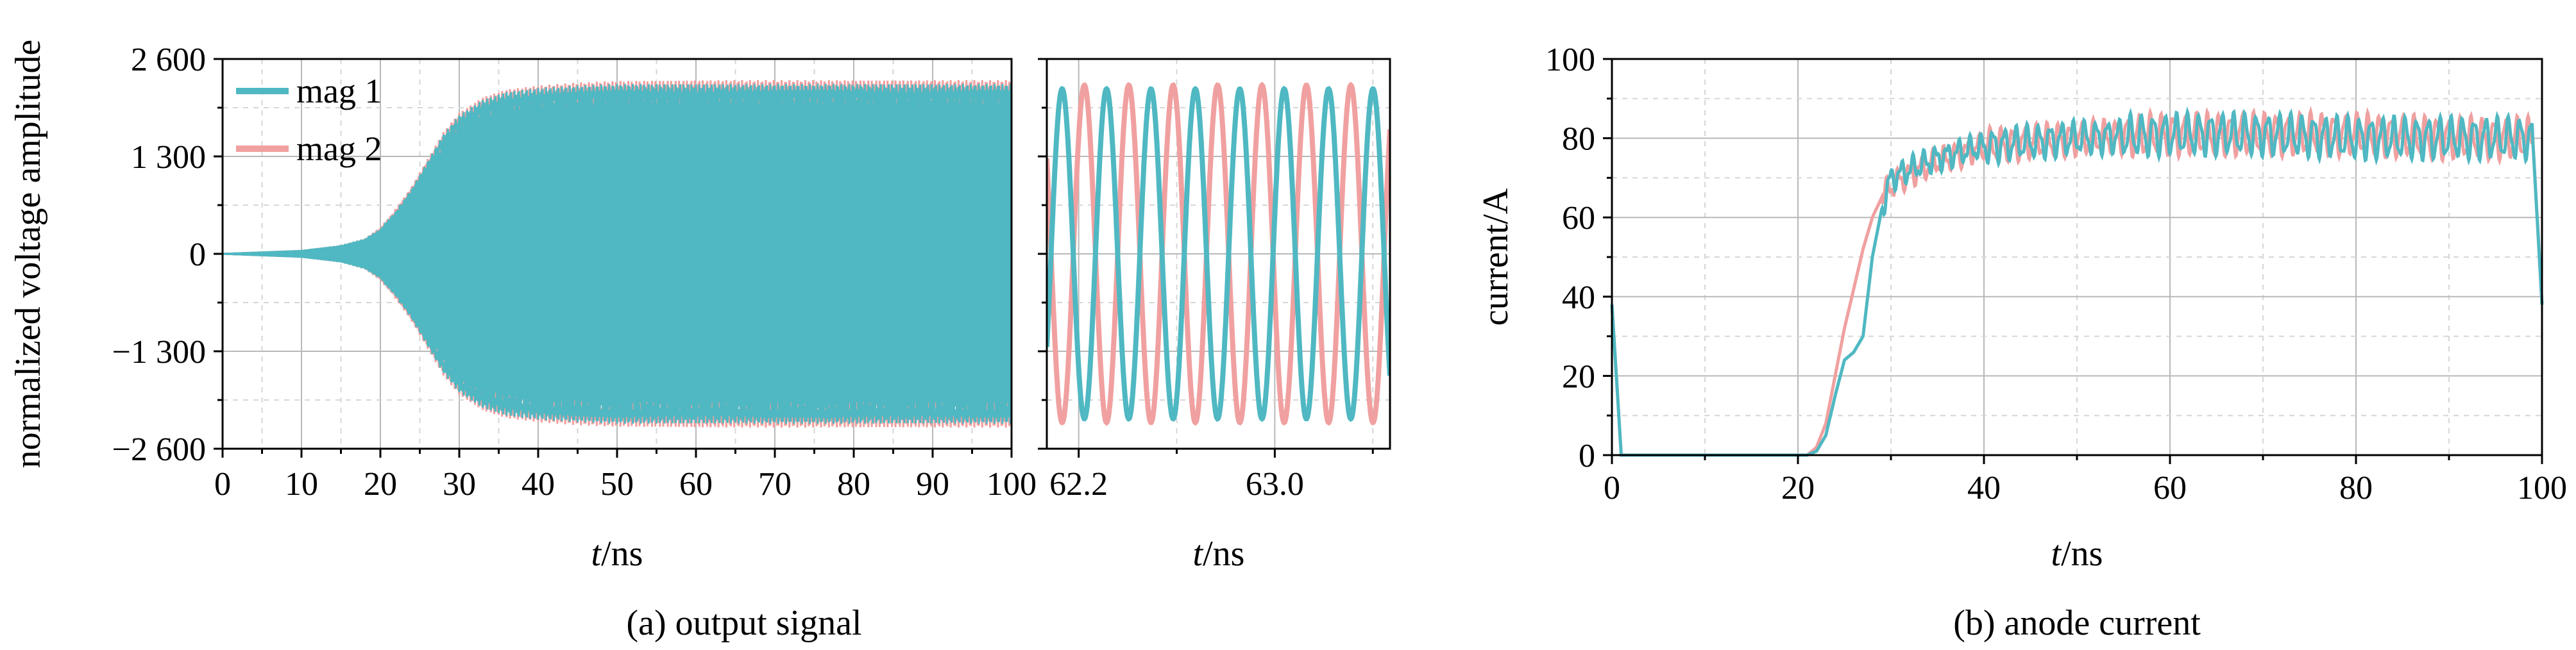 The height and width of the screenshot is (650, 2576). I want to click on x-tick-label: 63.0, so click(1275, 485).